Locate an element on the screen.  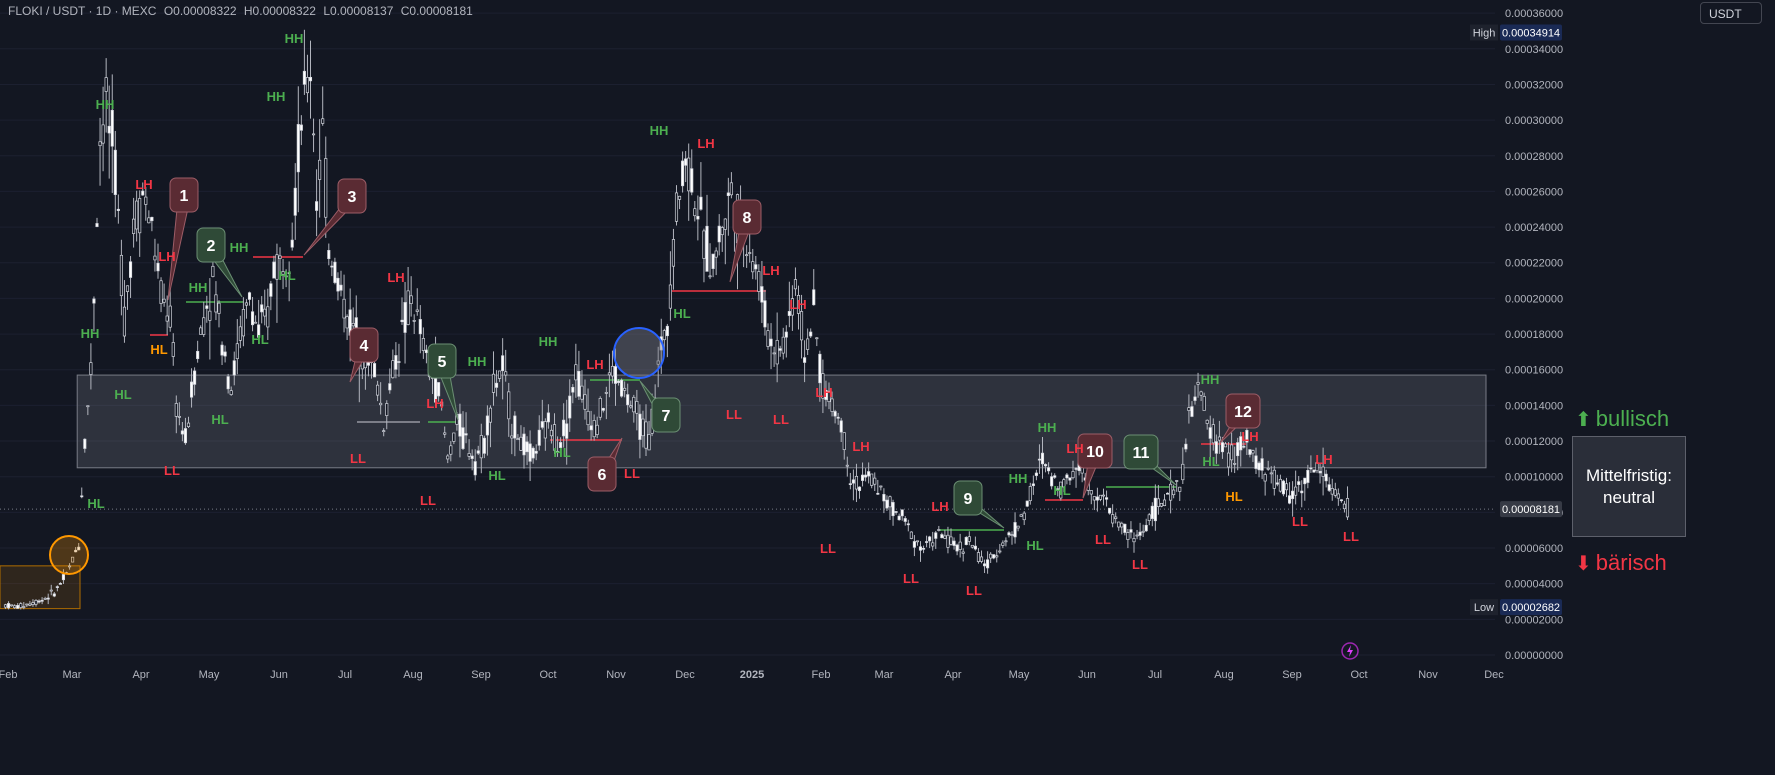
callout-number: 1 is located at coordinates (184, 196).